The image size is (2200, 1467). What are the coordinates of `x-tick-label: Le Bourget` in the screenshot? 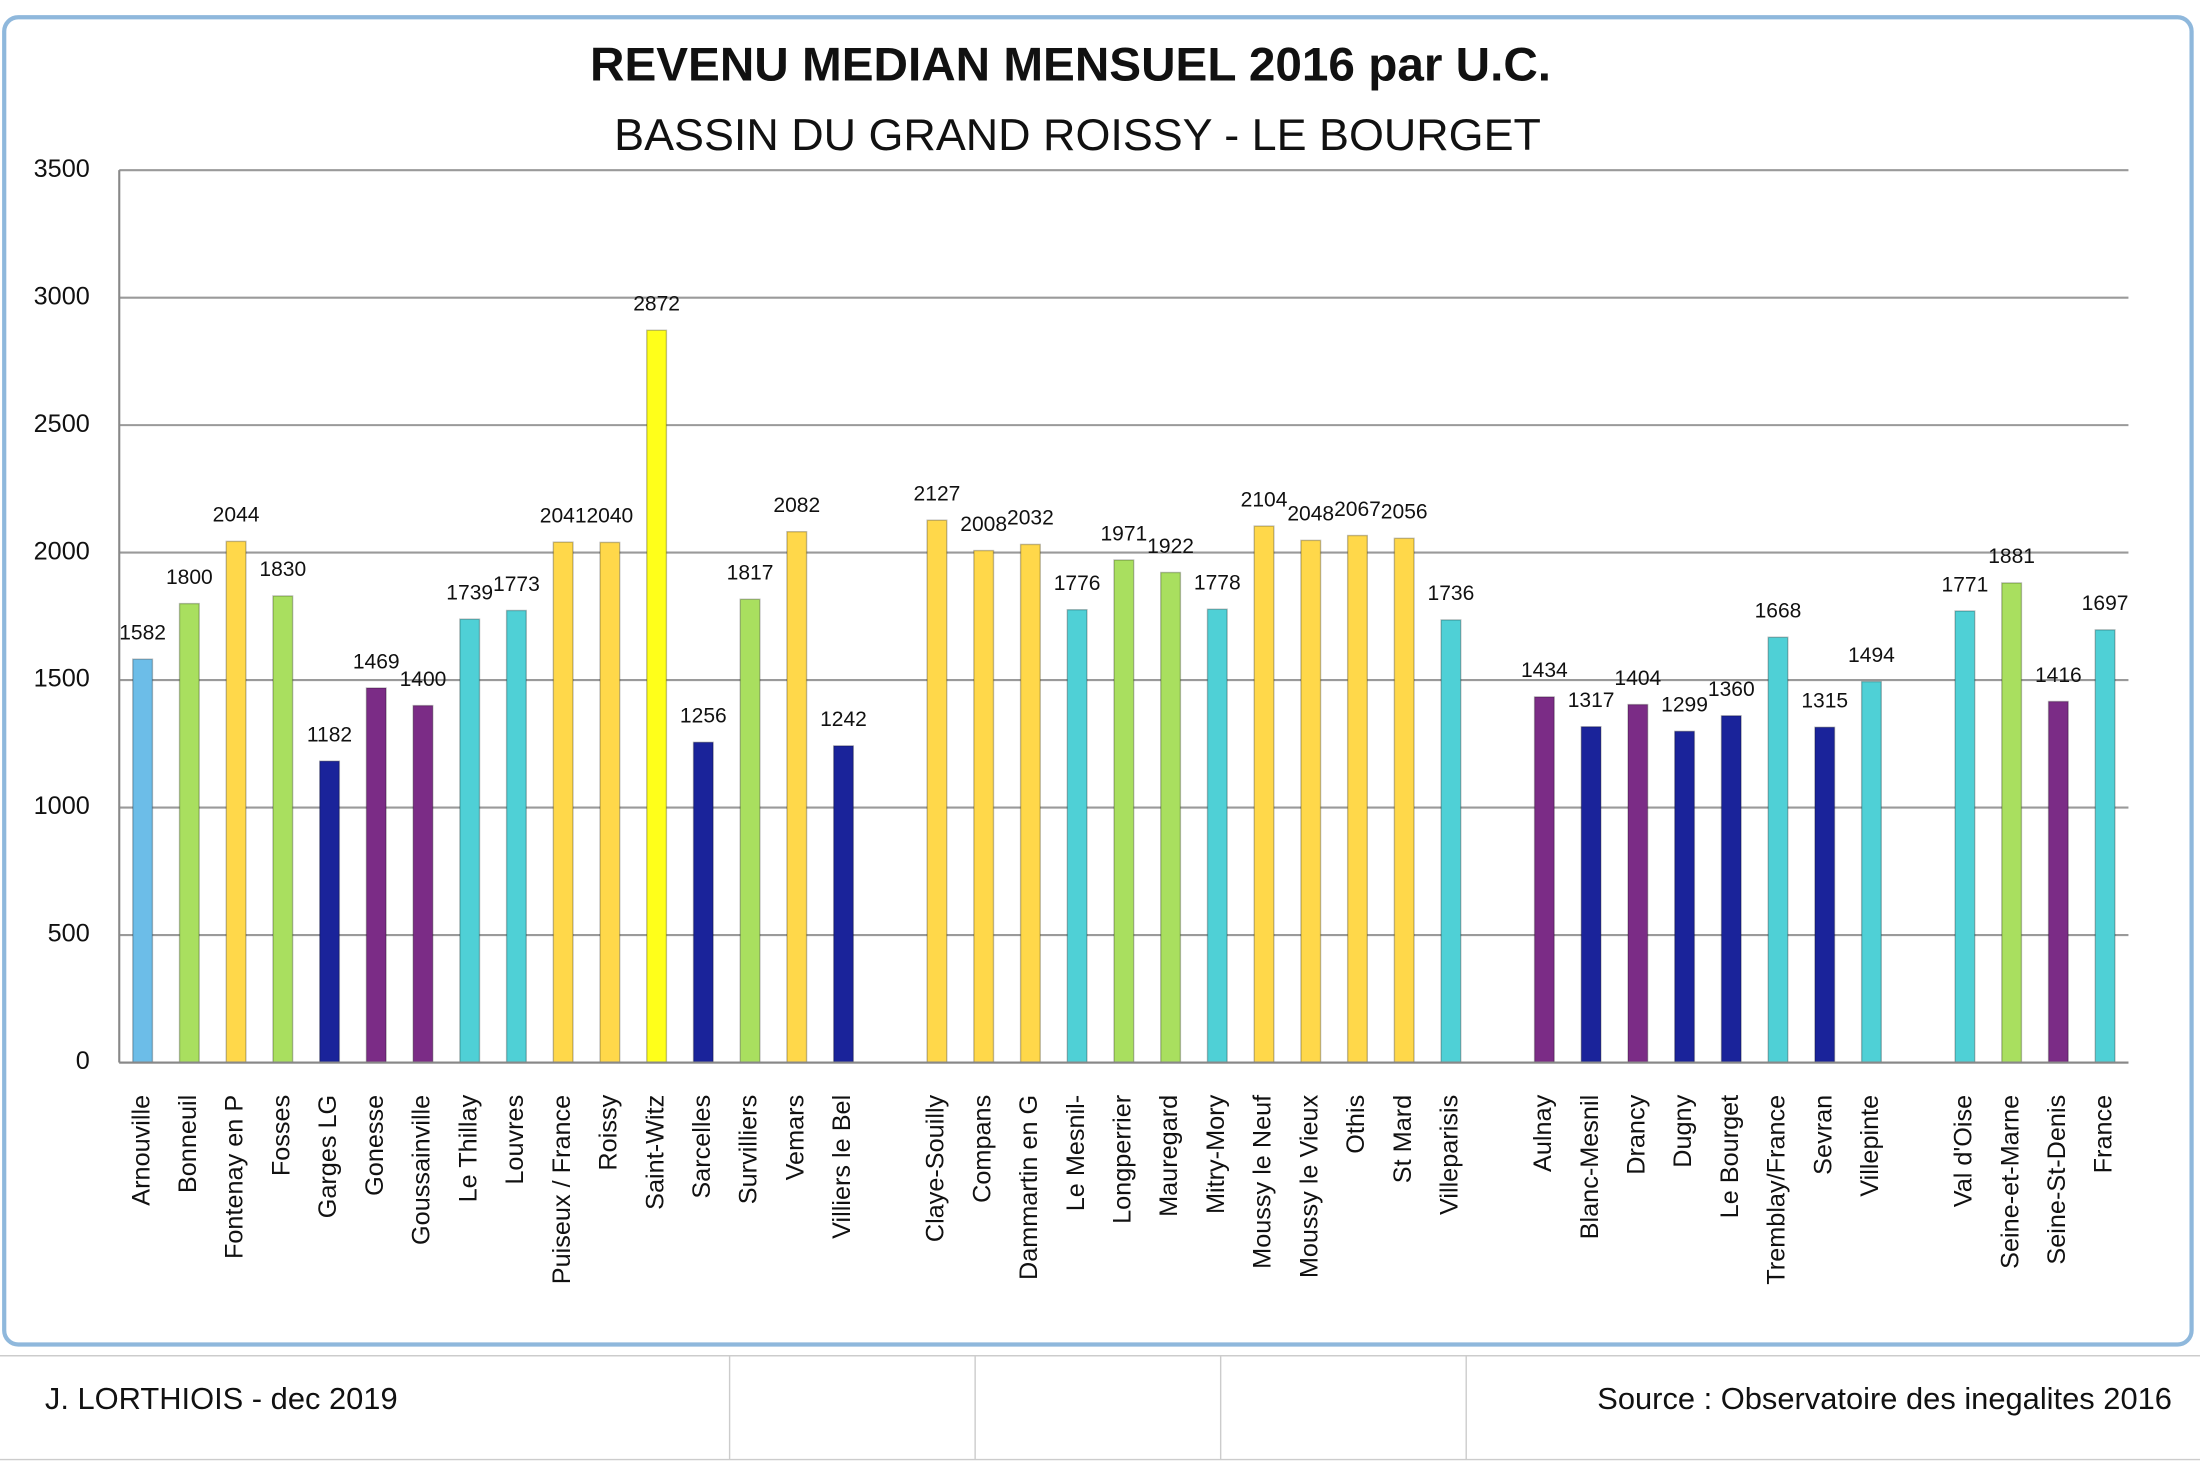 It's located at (1730, 1157).